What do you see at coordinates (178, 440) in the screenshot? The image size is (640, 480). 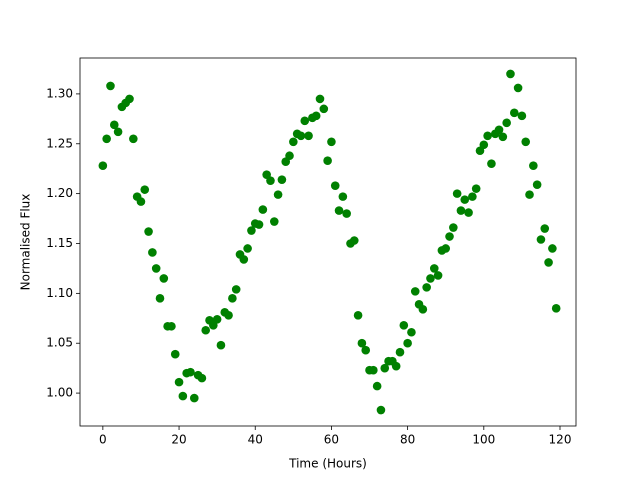 I see `x-tick-label: 20` at bounding box center [178, 440].